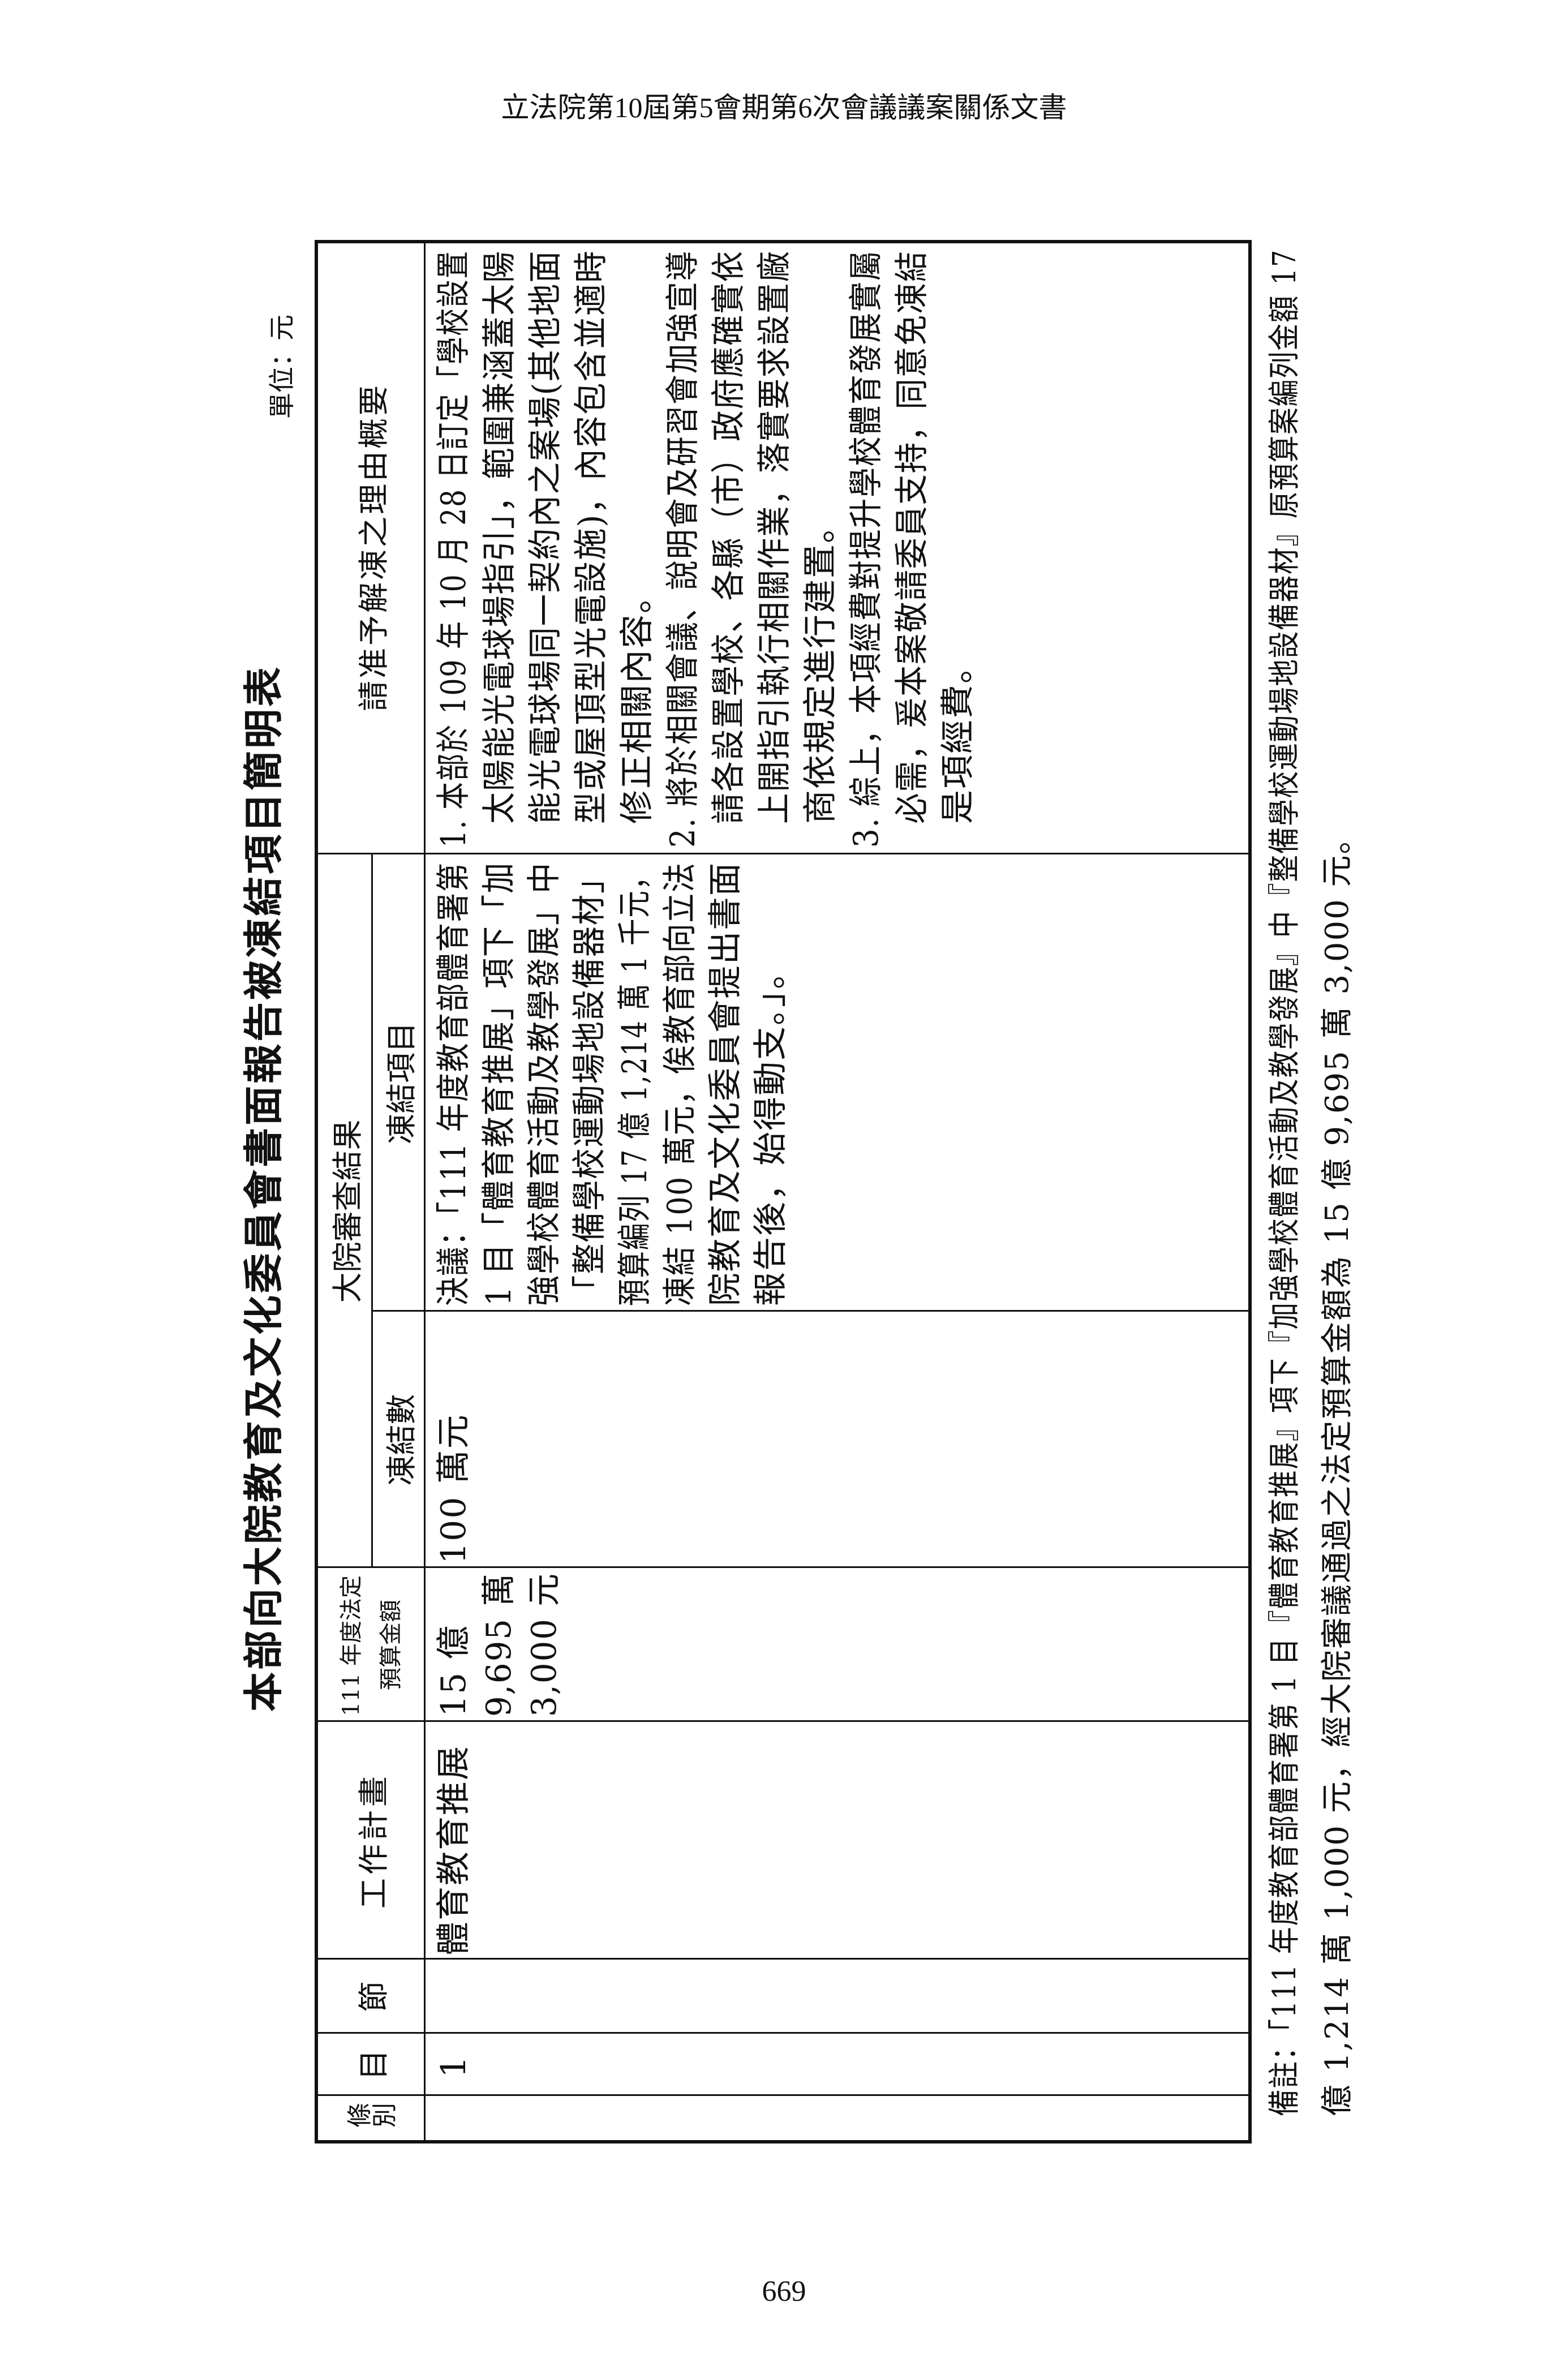 This screenshot has width=1568, height=2367. Describe the element at coordinates (784, 2291) in the screenshot. I see `page-number: 669` at that location.